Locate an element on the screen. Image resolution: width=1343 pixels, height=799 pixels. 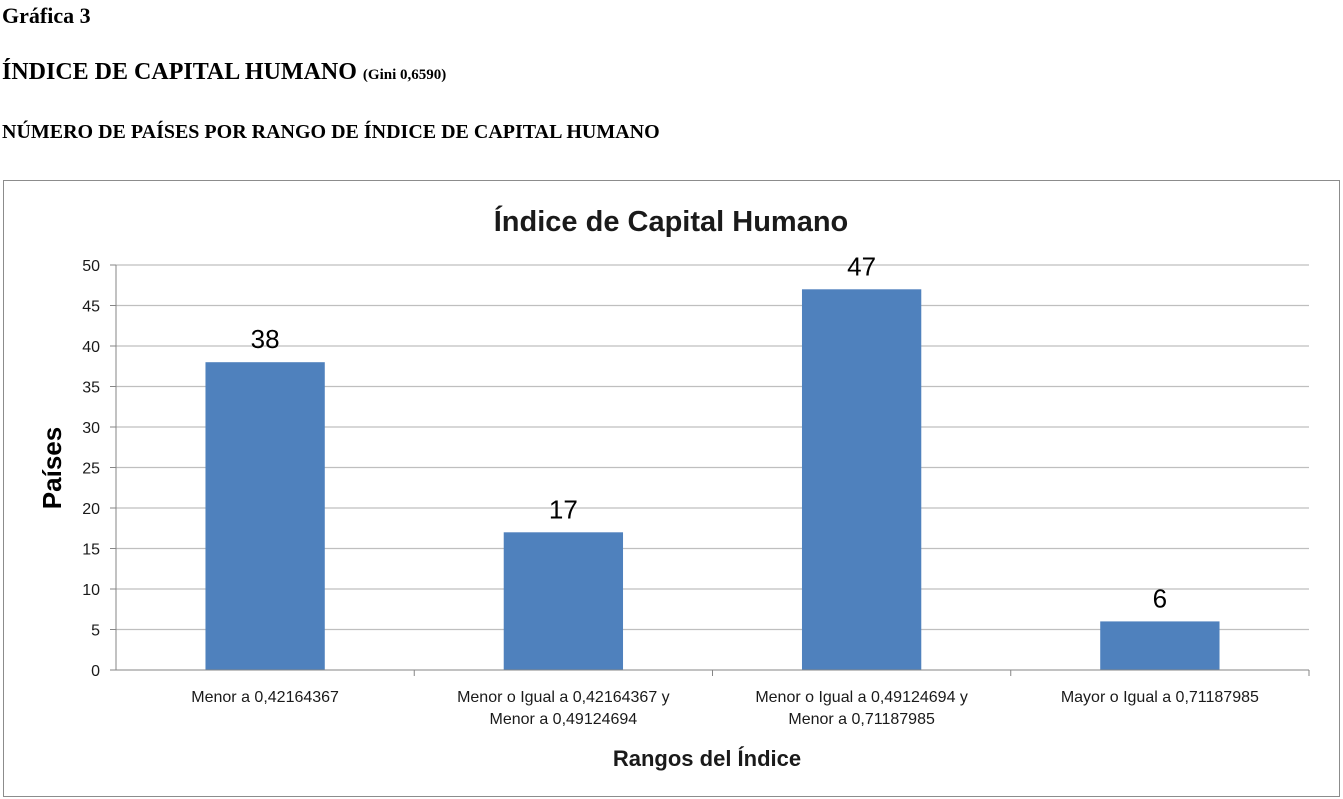
y-tick-label: 20 is located at coordinates (91, 509).